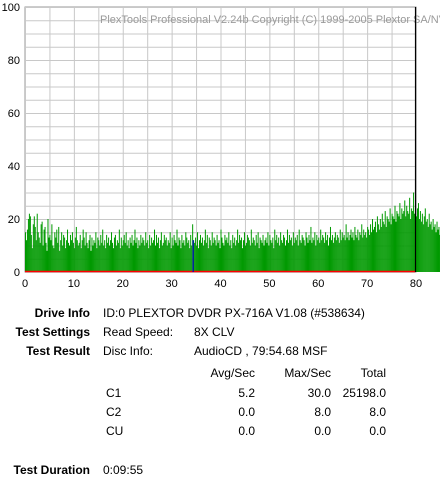 The height and width of the screenshot is (479, 440). Describe the element at coordinates (269, 284) in the screenshot. I see `x-tick-label: 50` at that location.